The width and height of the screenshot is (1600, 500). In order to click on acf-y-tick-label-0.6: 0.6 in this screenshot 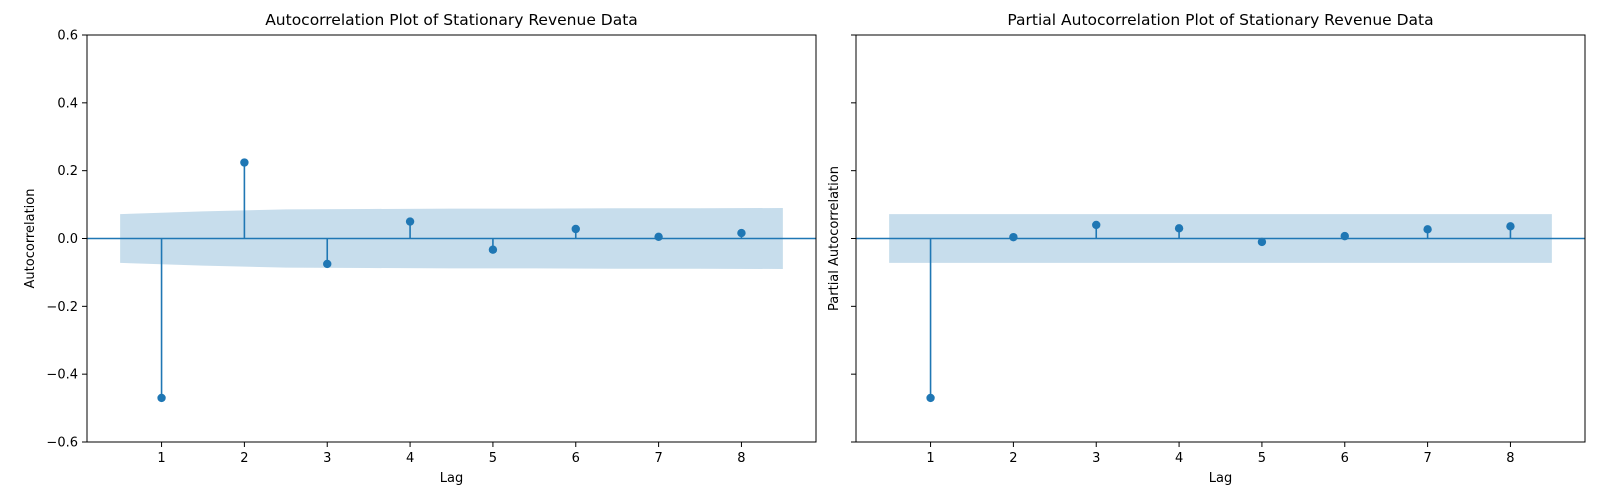, I will do `click(67, 36)`.